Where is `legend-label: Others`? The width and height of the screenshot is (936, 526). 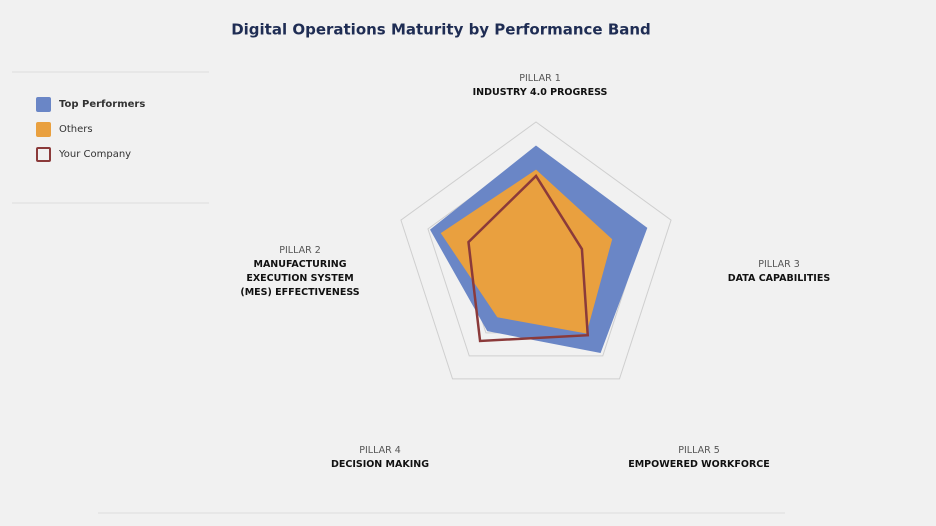 legend-label: Others is located at coordinates (76, 129).